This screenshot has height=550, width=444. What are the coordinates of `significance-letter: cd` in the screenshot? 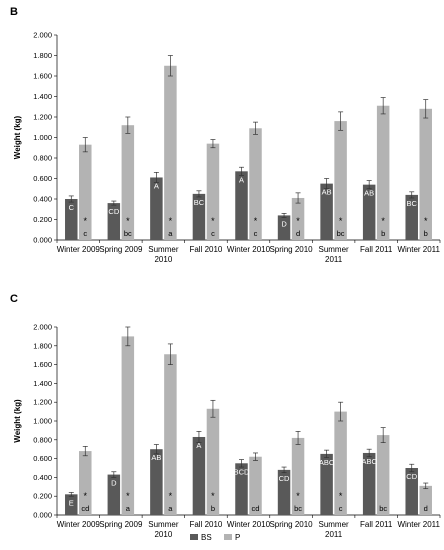 It's located at (85, 508).